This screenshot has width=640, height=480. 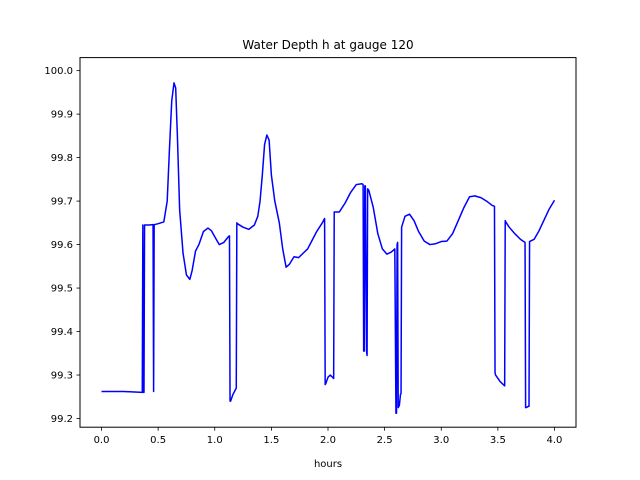 What do you see at coordinates (328, 440) in the screenshot?
I see `x-tick-label: 2.0` at bounding box center [328, 440].